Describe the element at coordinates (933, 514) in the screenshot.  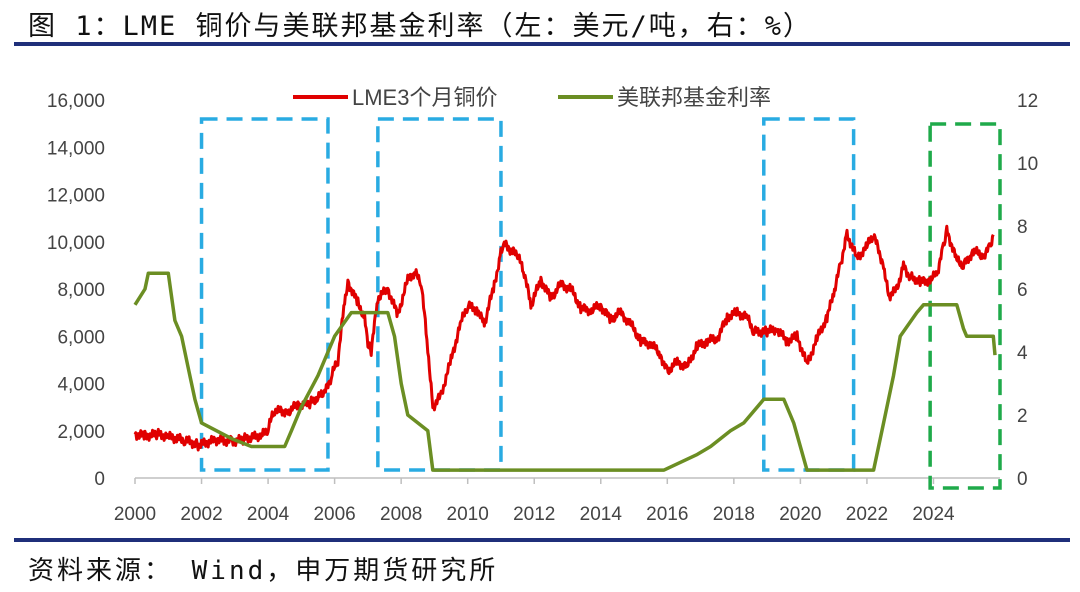
I see `x-tick-label: 2024` at that location.